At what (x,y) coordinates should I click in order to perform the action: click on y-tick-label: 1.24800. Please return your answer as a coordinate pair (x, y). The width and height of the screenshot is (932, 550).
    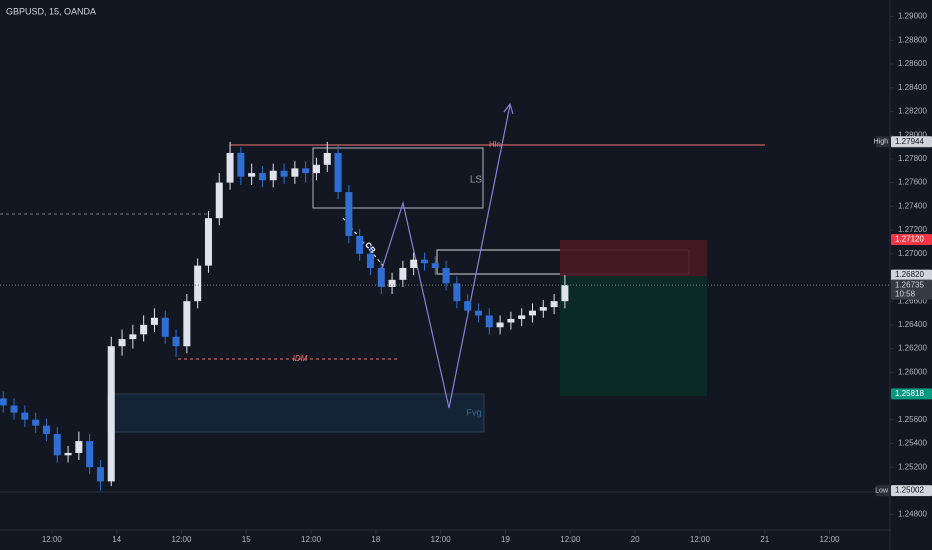
    Looking at the image, I should click on (912, 514).